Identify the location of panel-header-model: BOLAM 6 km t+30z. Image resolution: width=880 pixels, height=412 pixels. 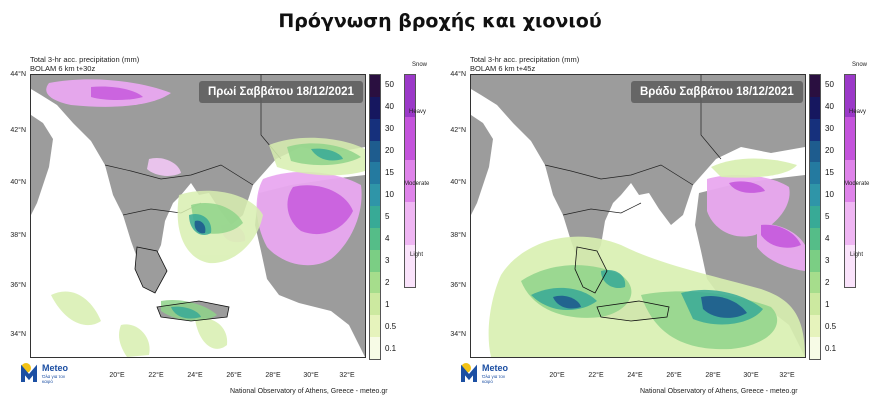
(63, 68).